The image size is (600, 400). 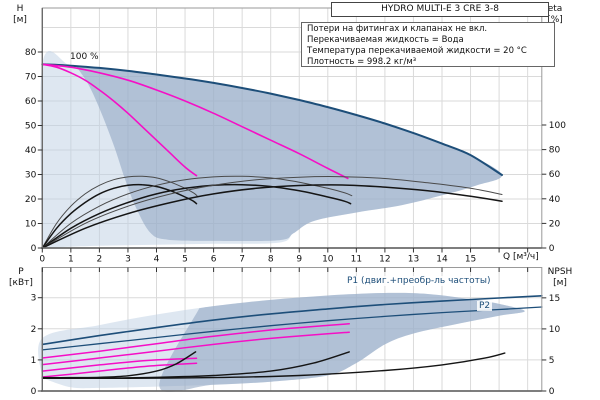 I want to click on power-pump2-curve-b, so click(x=195, y=348).